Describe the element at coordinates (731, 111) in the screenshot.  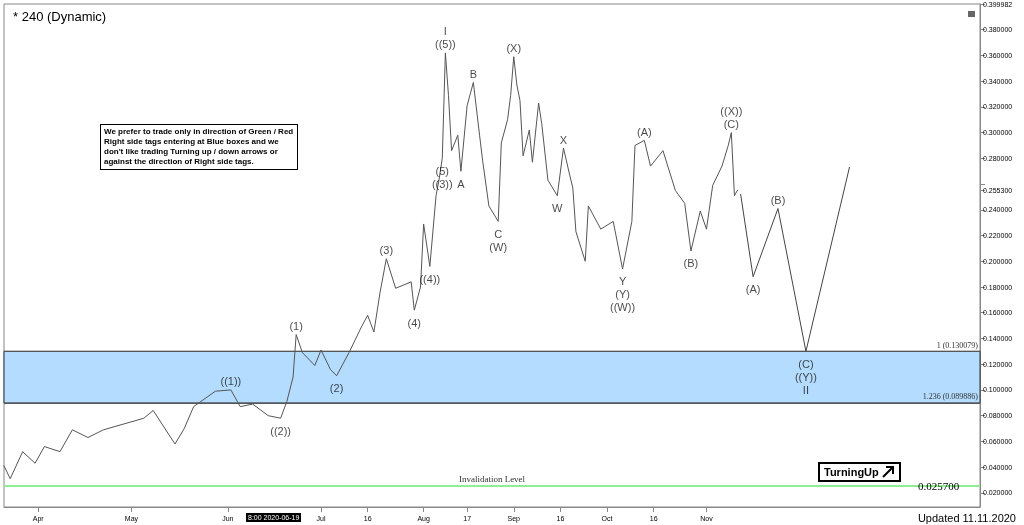
I see `annotation: ((X))` at that location.